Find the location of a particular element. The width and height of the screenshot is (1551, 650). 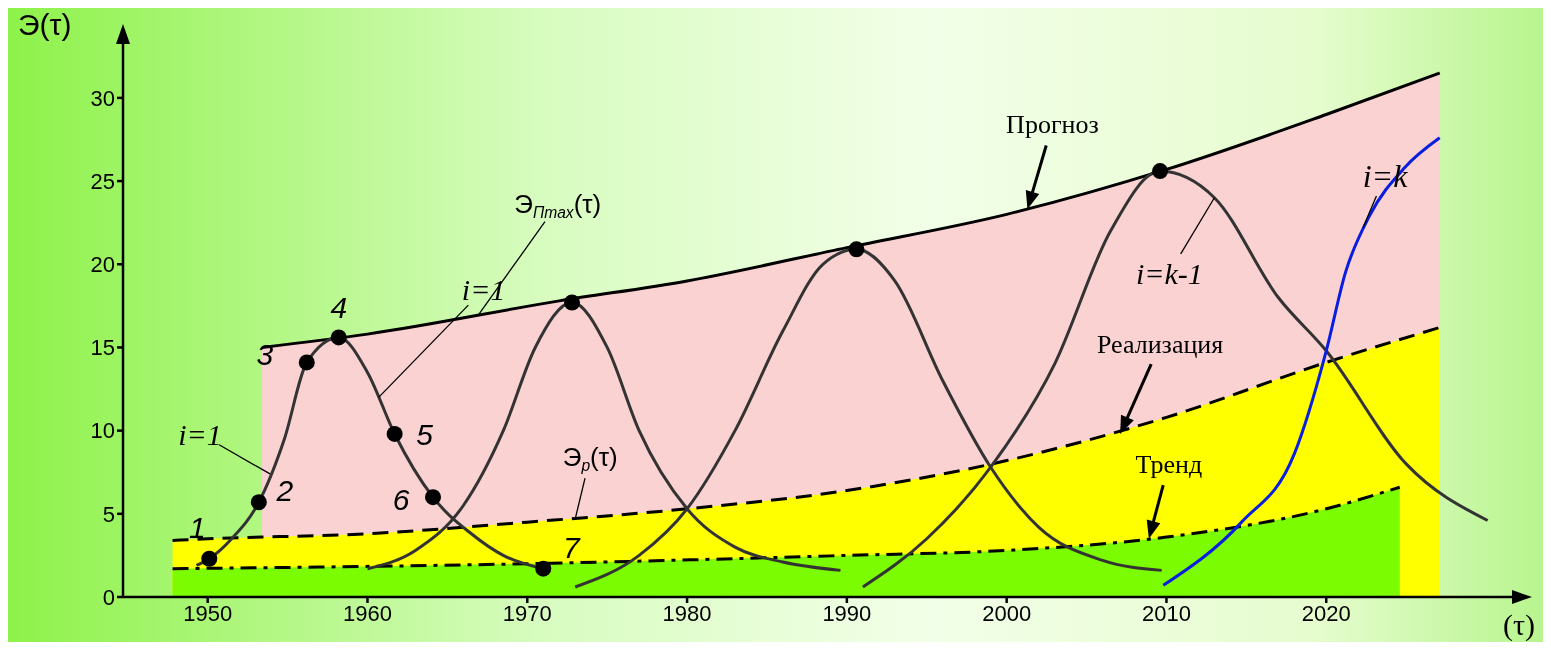

x-tick-label: 1970 is located at coordinates (527, 613).